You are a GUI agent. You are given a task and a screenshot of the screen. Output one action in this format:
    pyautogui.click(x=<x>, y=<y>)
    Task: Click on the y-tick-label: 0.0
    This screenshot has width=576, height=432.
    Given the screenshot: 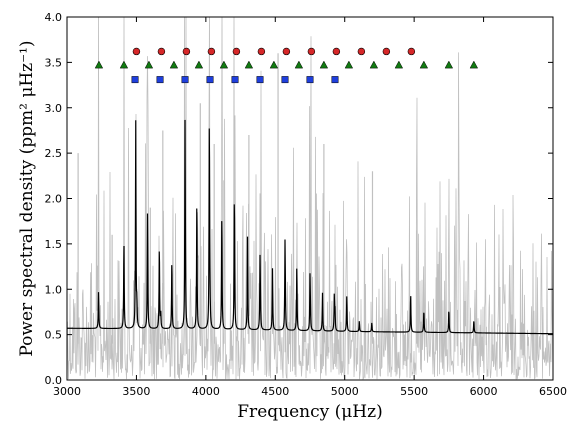 What is the action you would take?
    pyautogui.click(x=54, y=380)
    